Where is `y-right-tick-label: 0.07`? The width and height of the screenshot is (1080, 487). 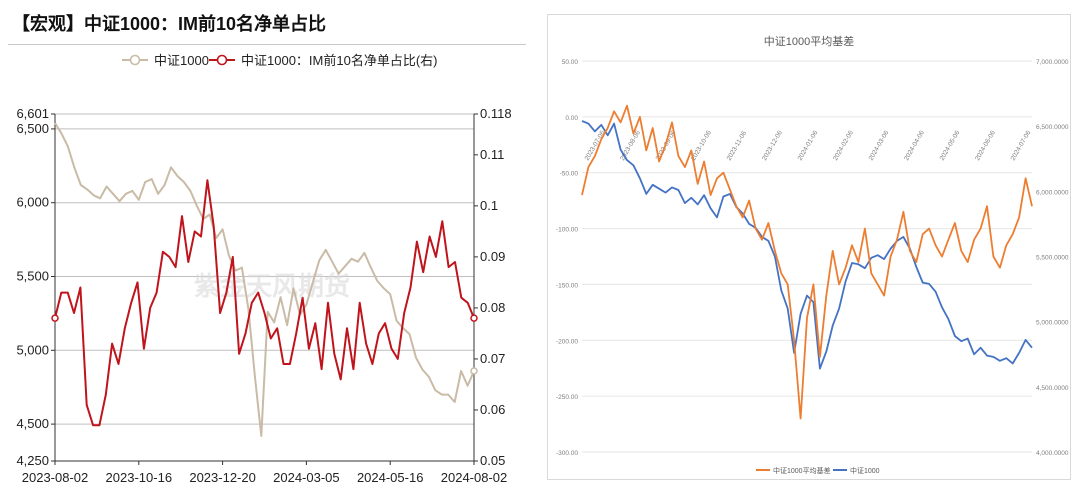 y-right-tick-label: 0.07 is located at coordinates (492, 358).